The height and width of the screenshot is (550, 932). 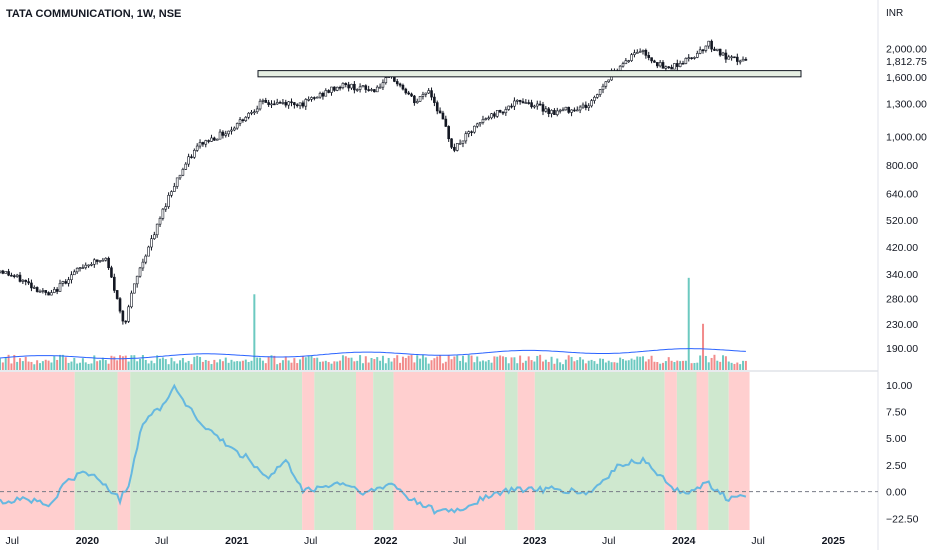 What do you see at coordinates (902, 194) in the screenshot?
I see `price-tick-label: 640.00` at bounding box center [902, 194].